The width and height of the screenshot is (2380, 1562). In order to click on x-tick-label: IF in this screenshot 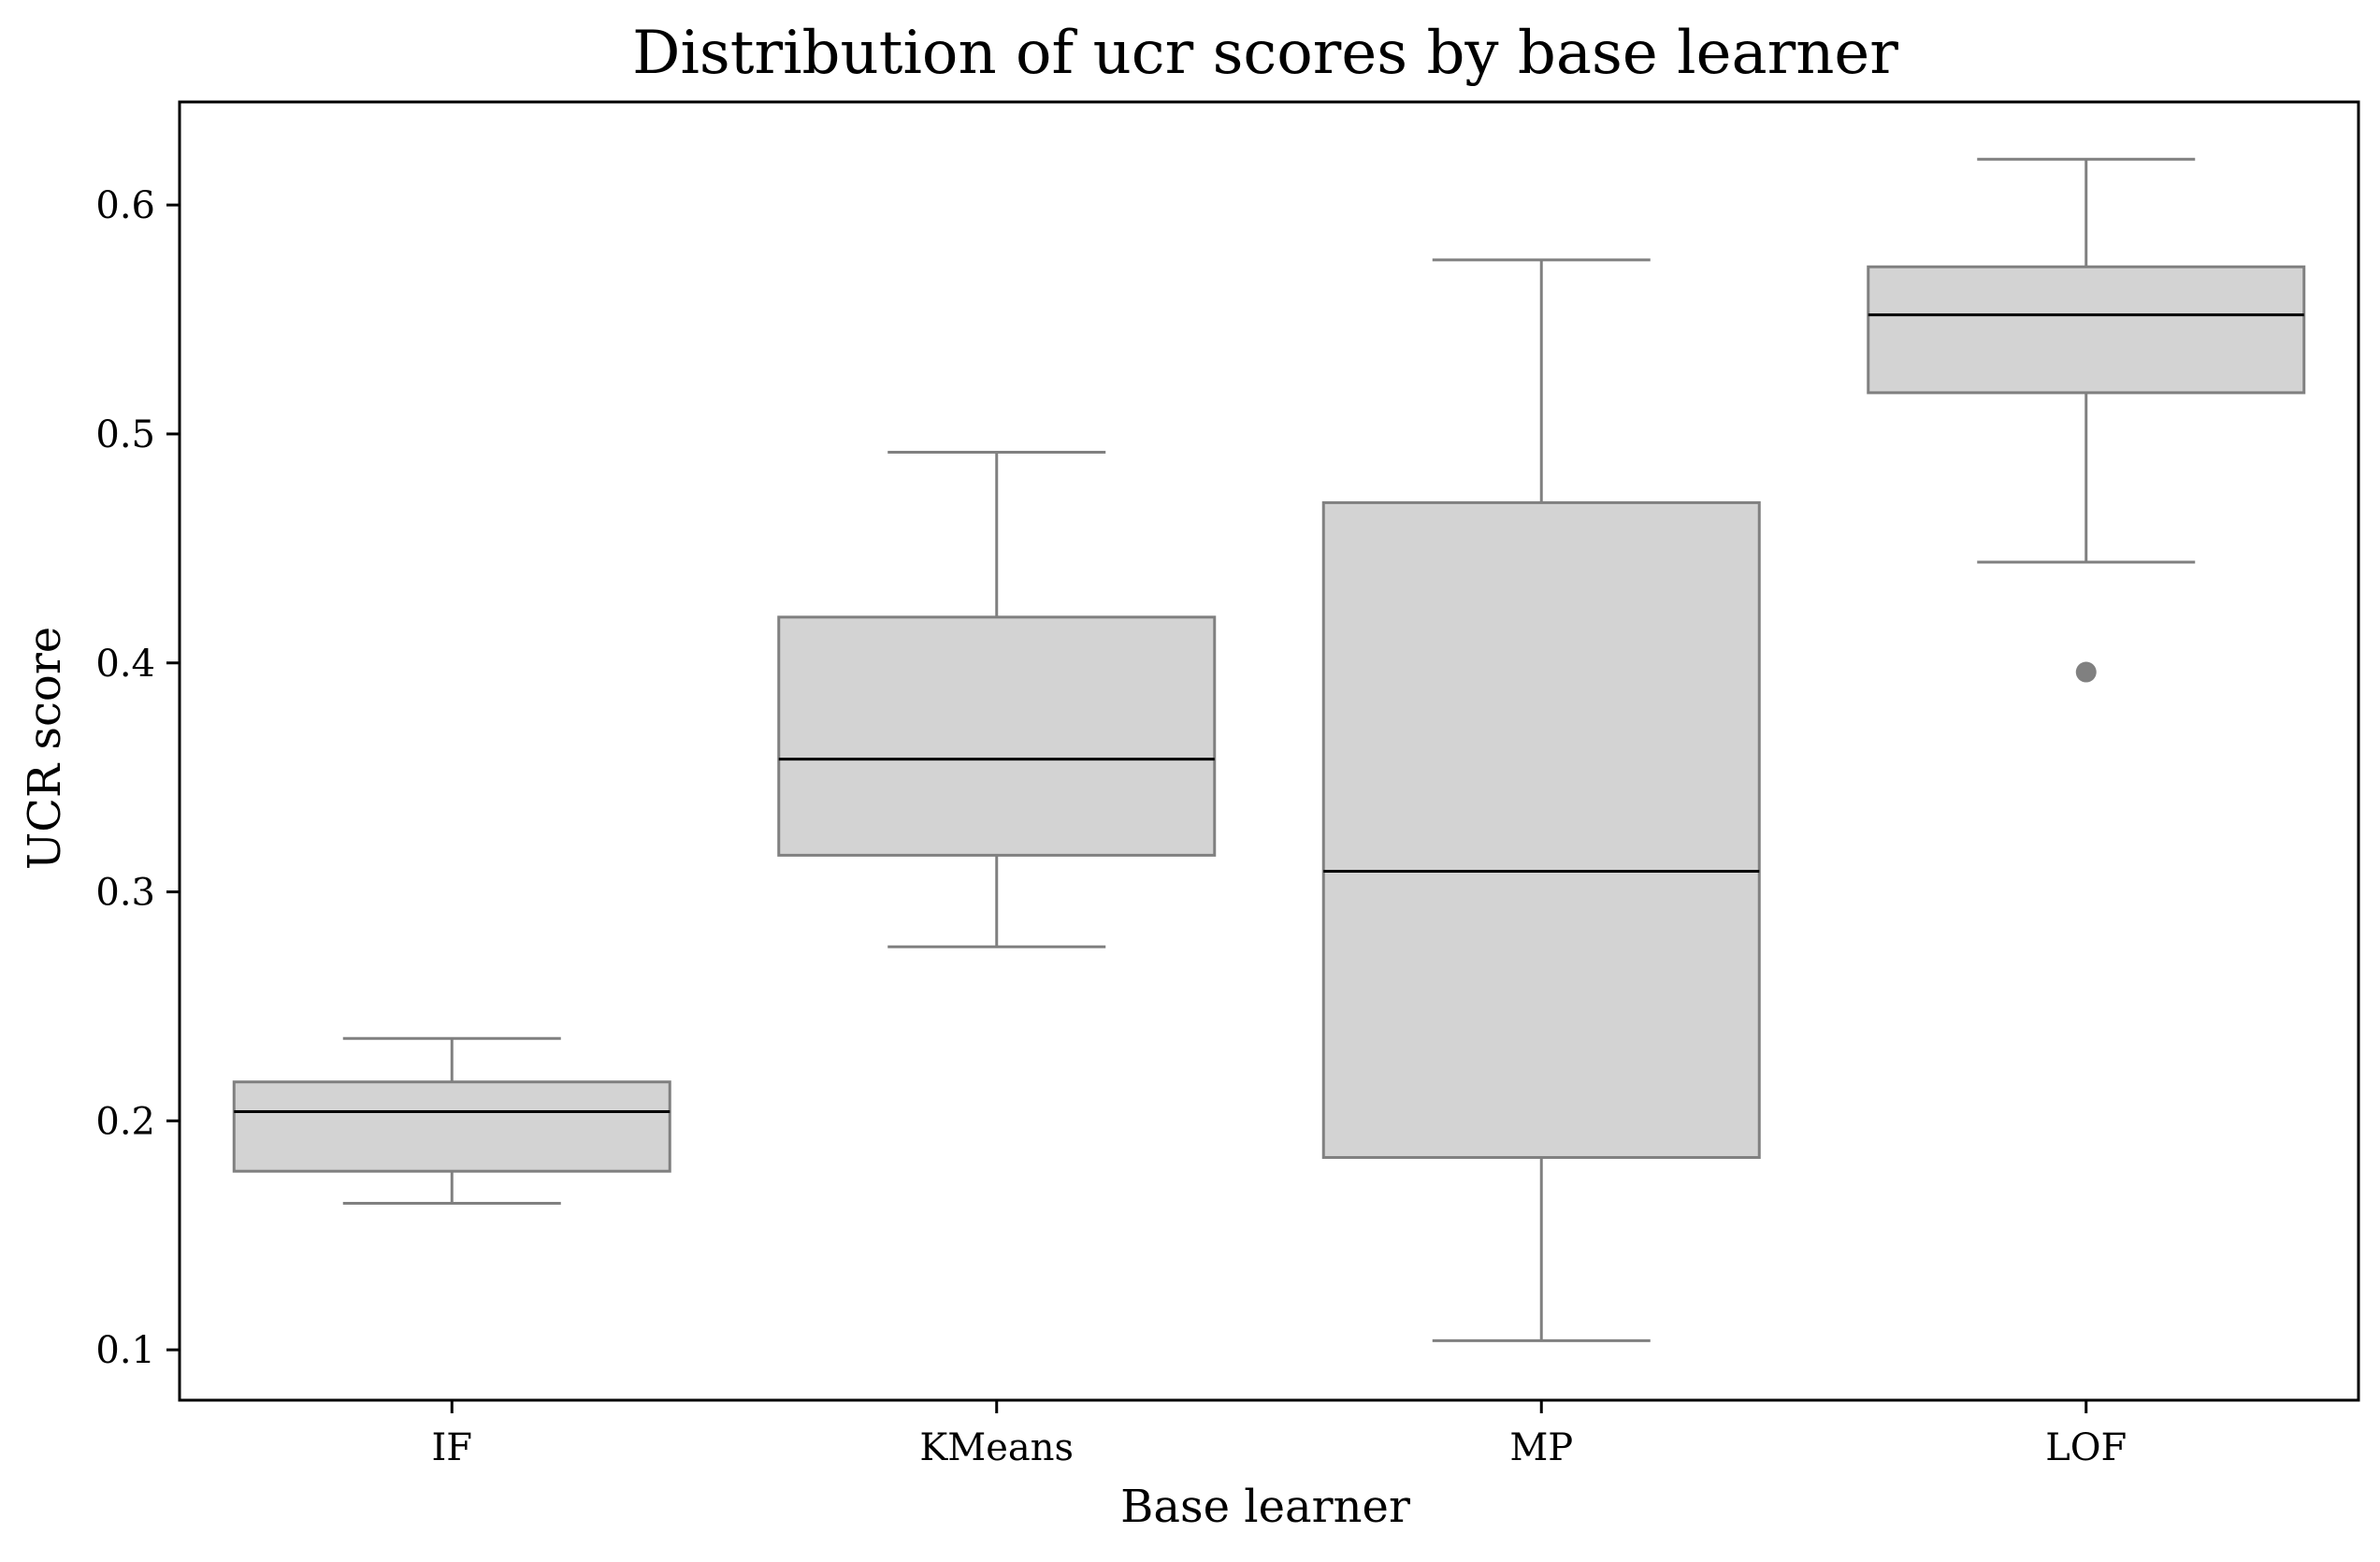, I will do `click(451, 1447)`.